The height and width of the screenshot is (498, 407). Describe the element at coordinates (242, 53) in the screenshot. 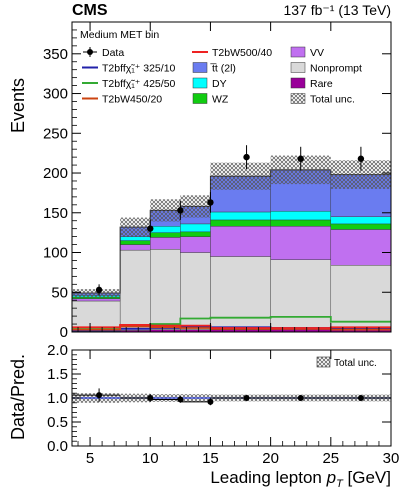

I see `legend-label-signal_T2bW_500_40: T2bW500/40` at that location.